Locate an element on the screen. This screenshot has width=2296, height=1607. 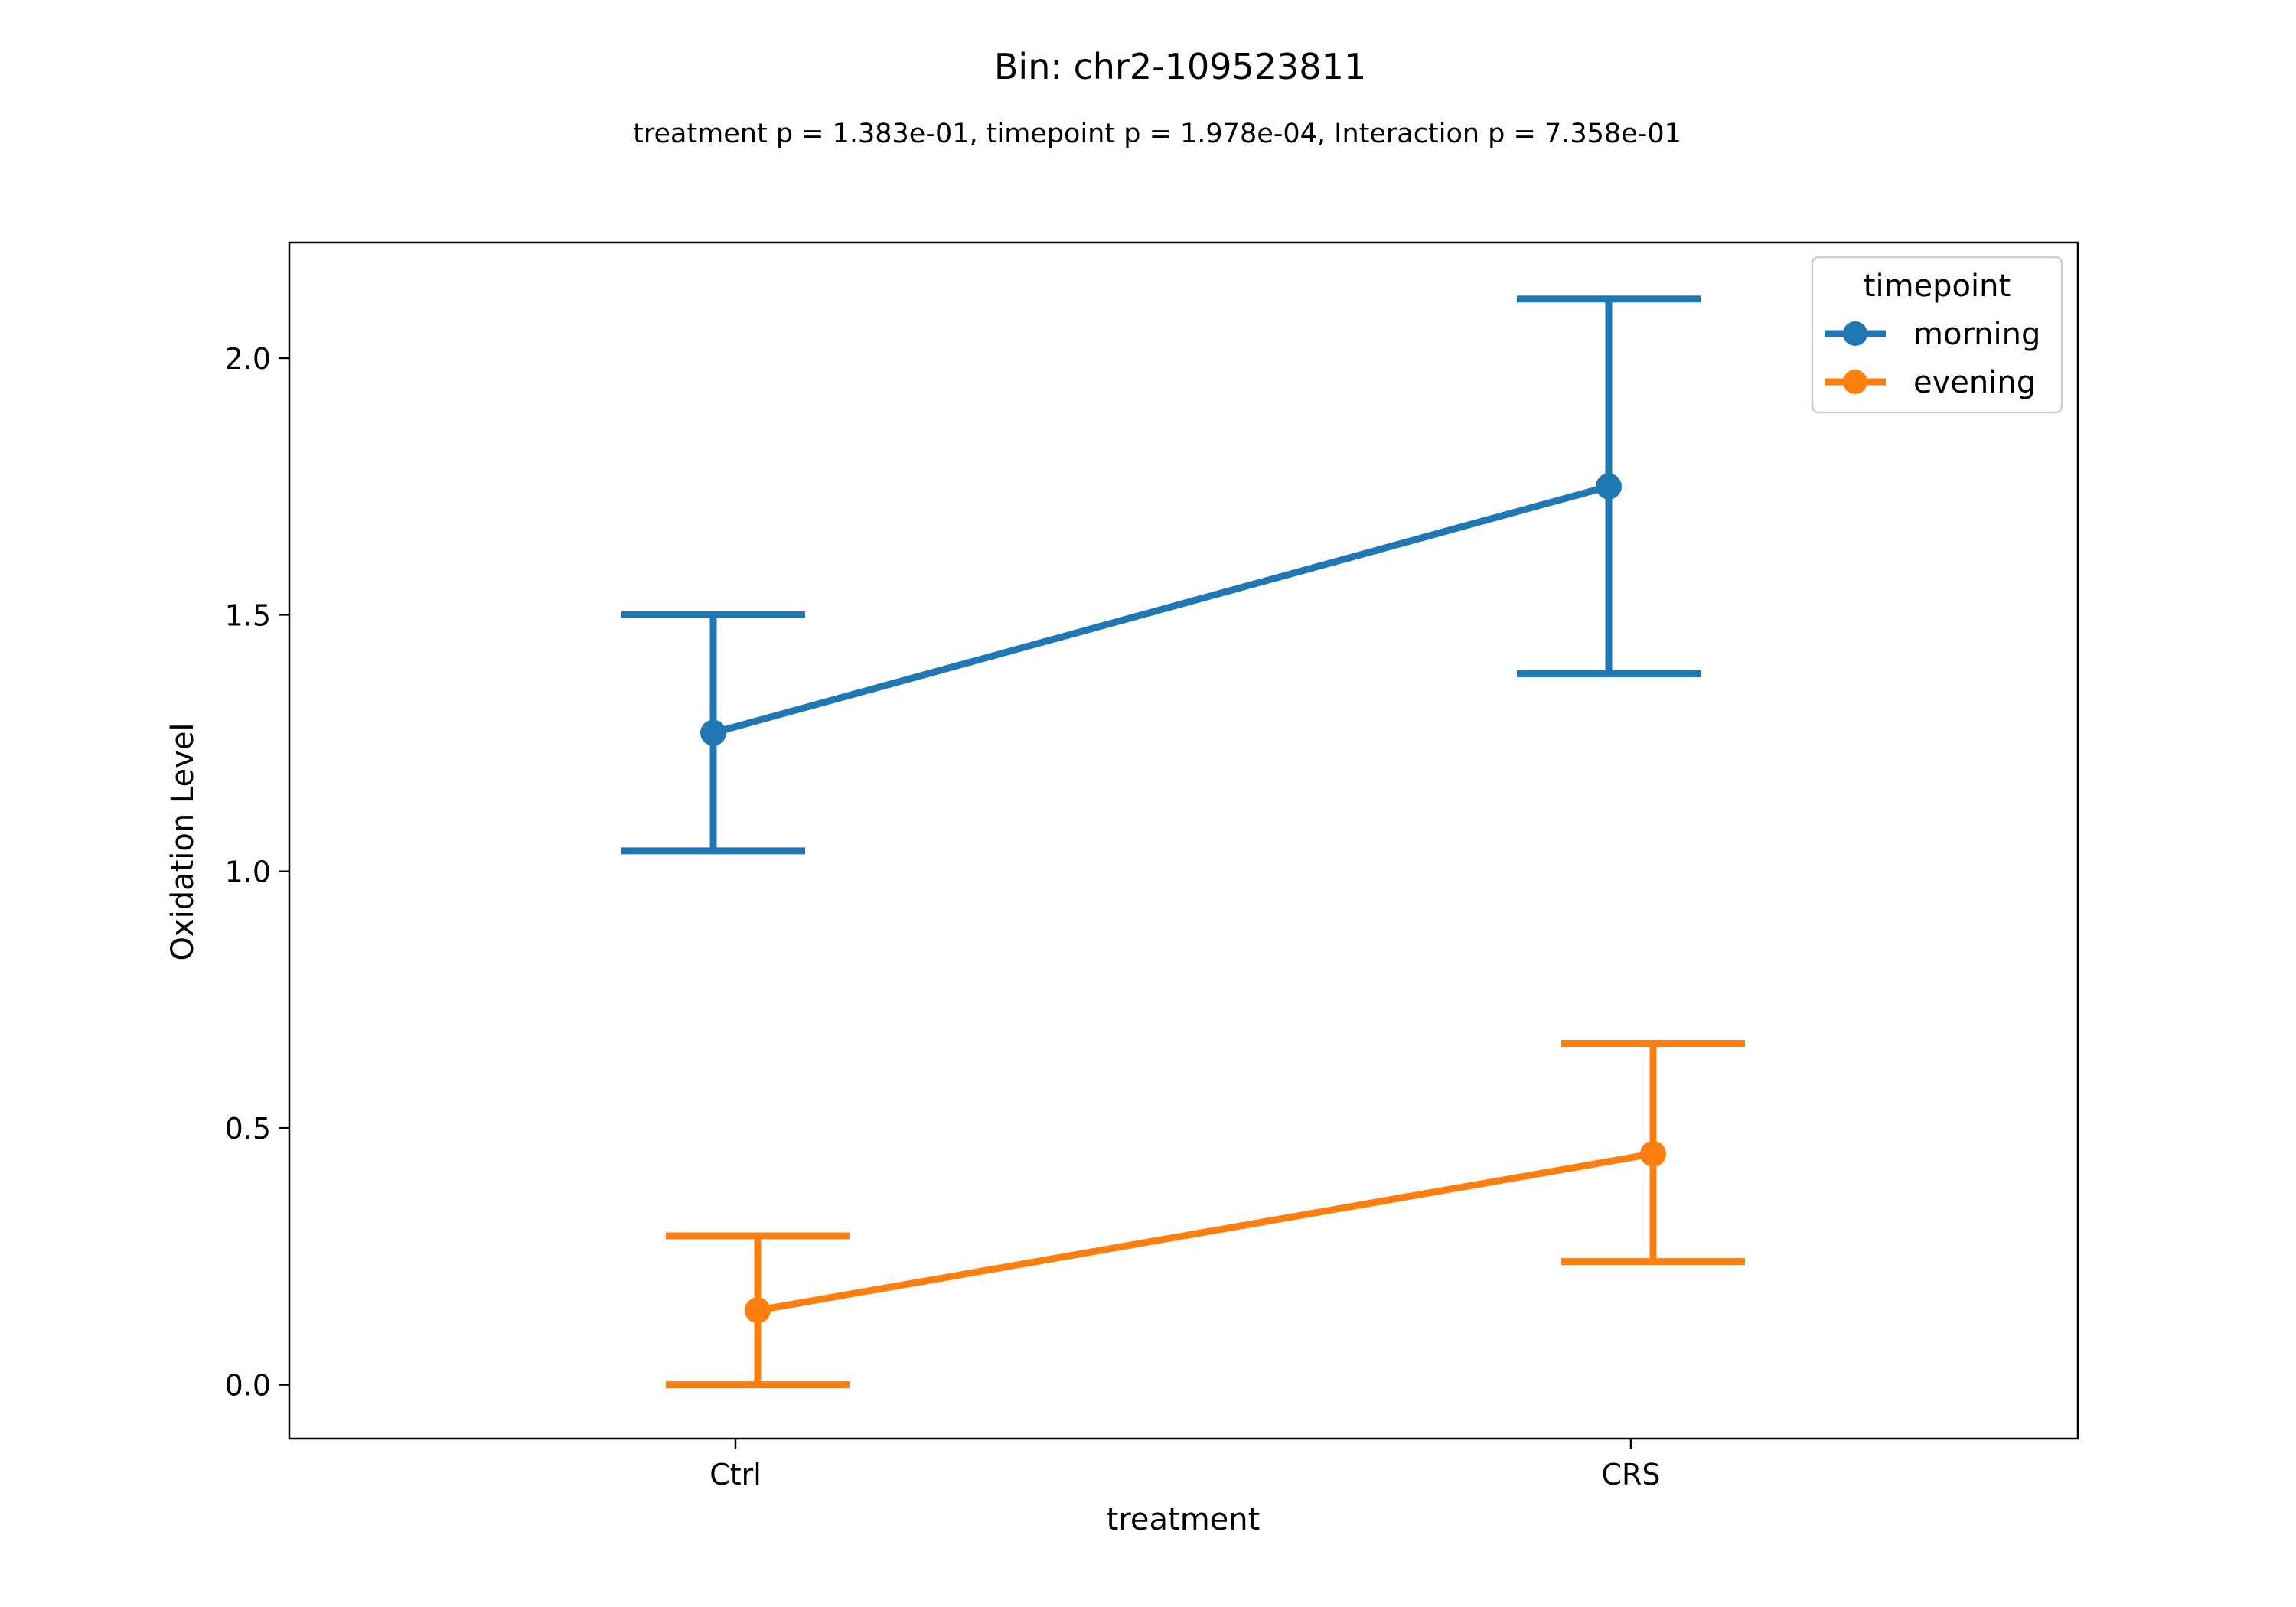
legend-box is located at coordinates (1937, 335).